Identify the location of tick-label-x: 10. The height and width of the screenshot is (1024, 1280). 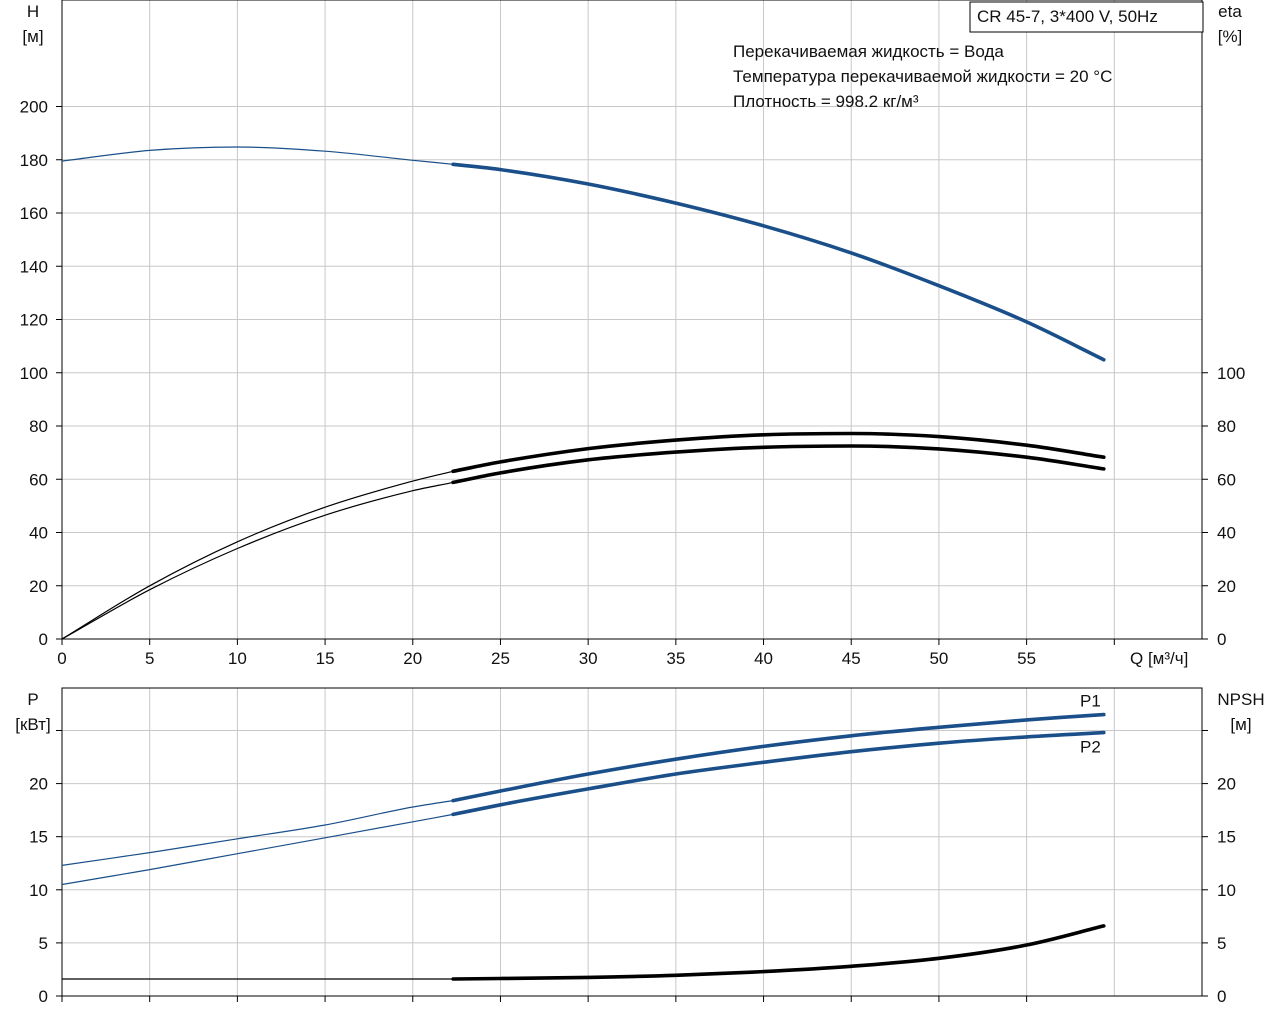
(237, 658).